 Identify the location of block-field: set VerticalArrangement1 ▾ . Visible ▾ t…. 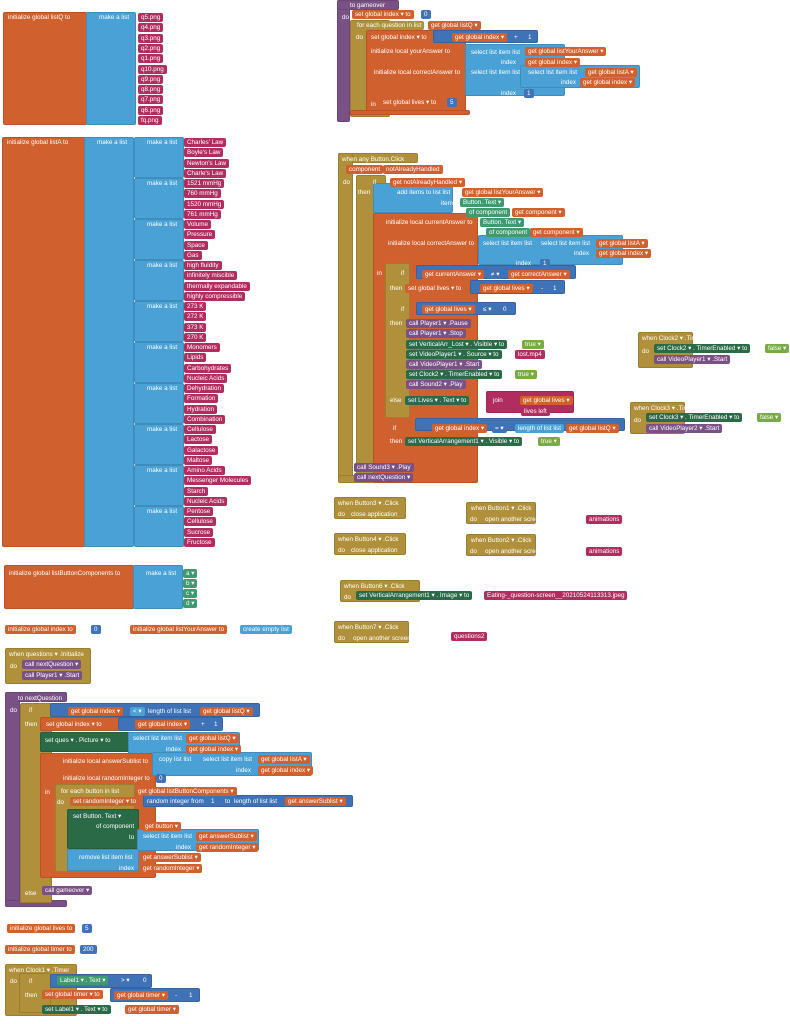
(464, 441).